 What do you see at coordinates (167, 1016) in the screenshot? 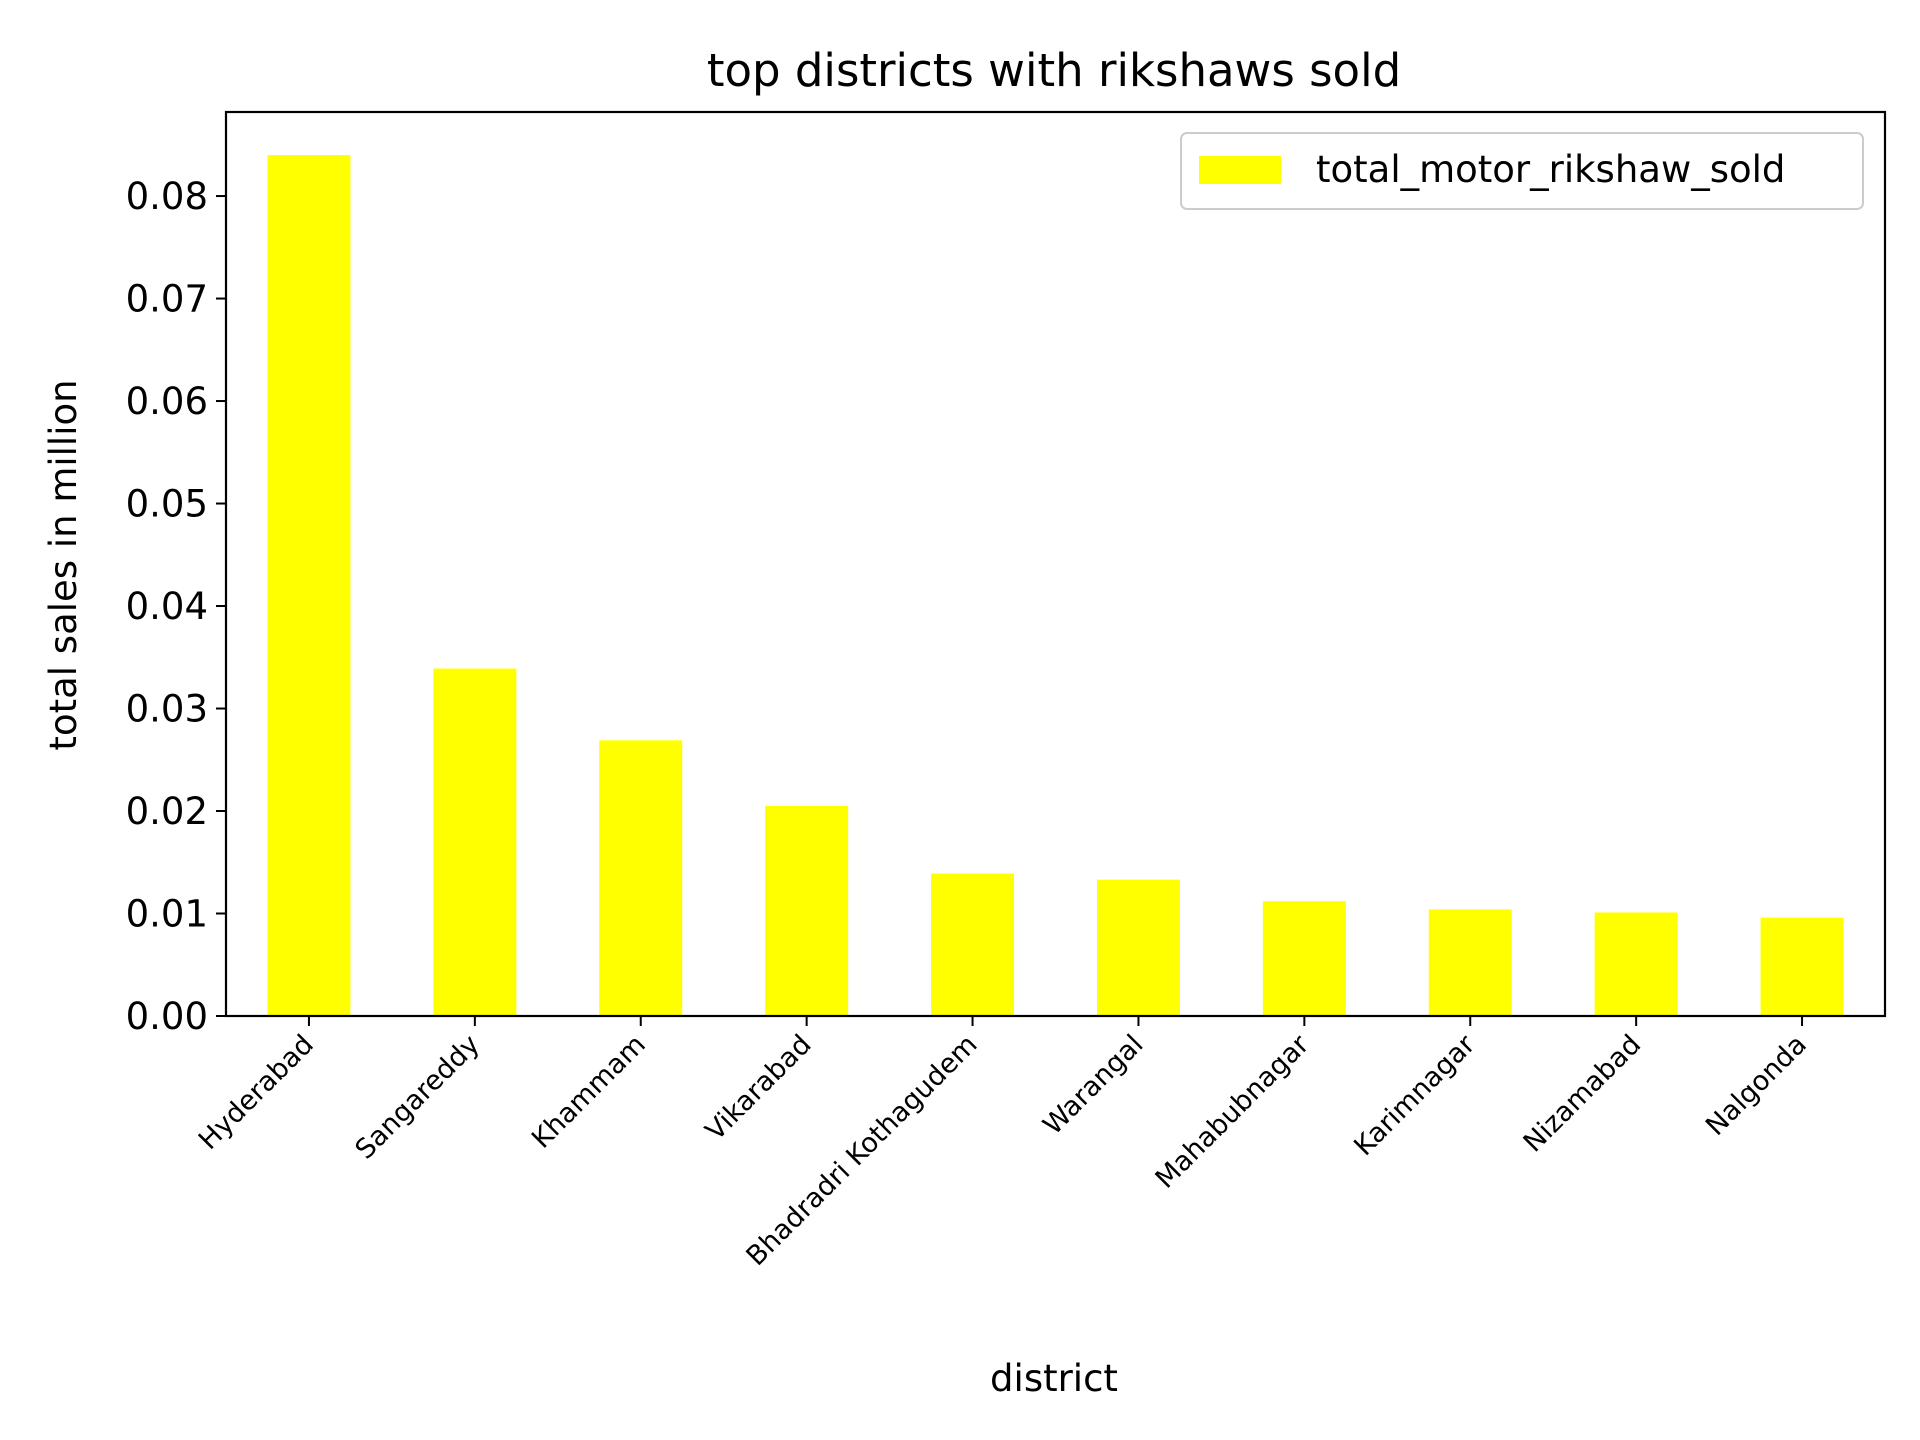
I see `y-tick-label: 0.00` at bounding box center [167, 1016].